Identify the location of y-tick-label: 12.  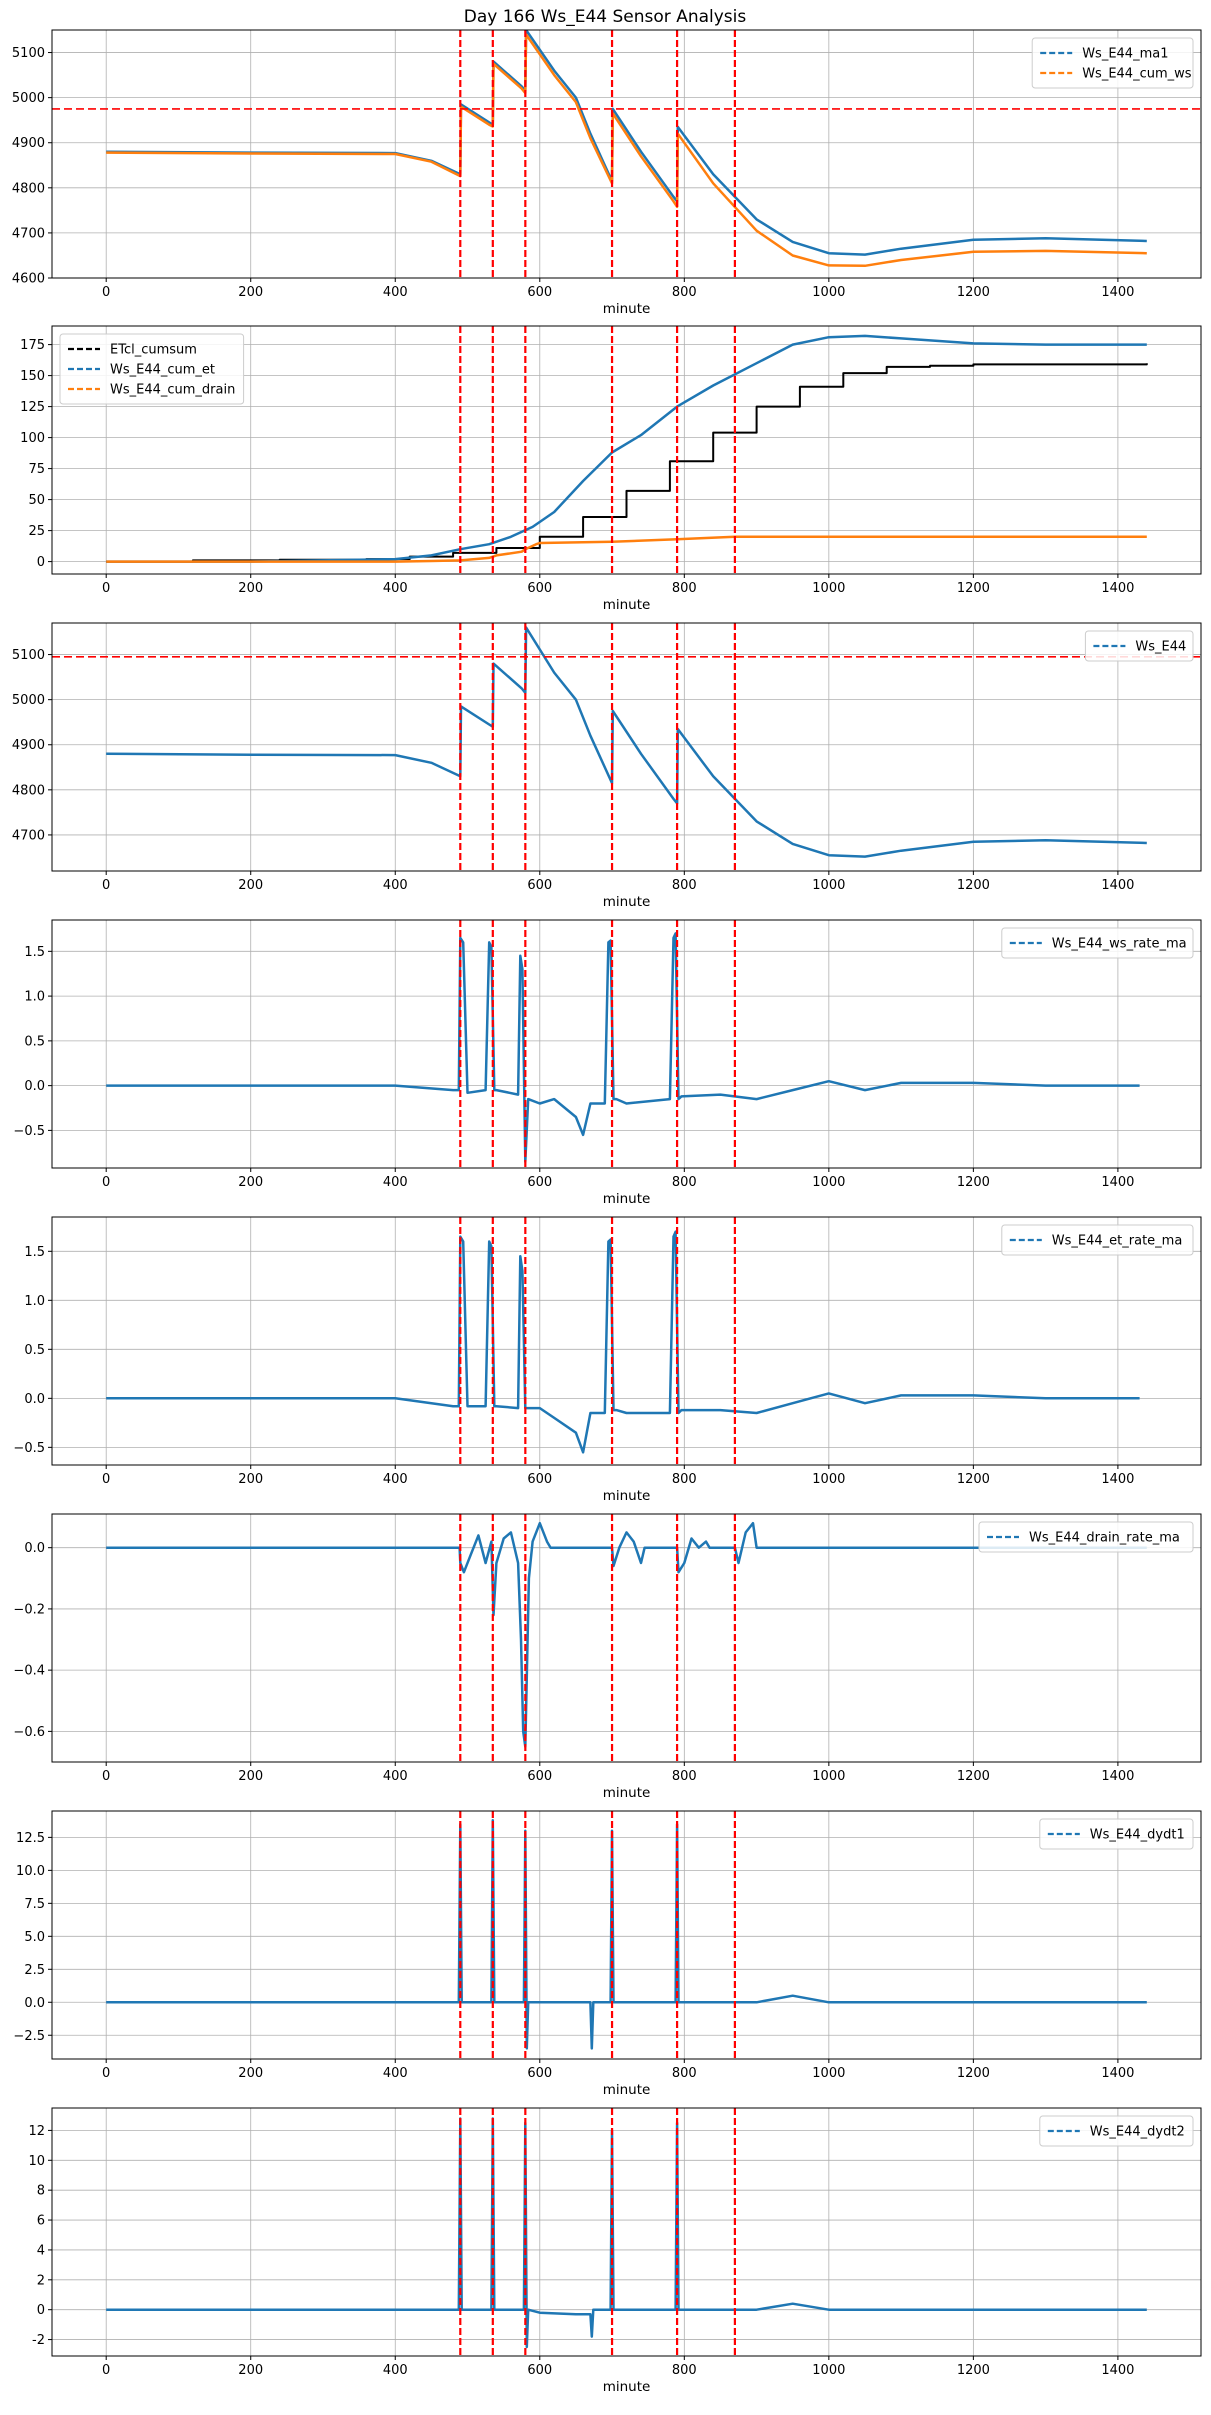
(36, 2131).